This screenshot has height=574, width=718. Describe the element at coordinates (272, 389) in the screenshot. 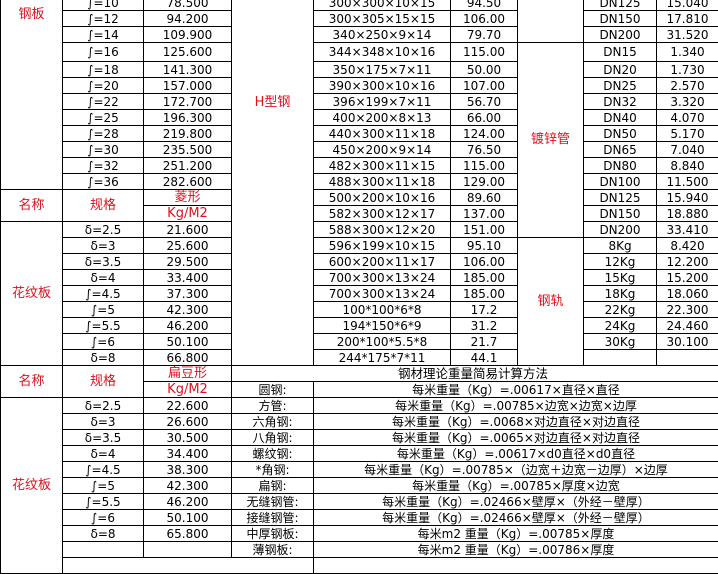

I see `formula-label: 圆钢:` at that location.